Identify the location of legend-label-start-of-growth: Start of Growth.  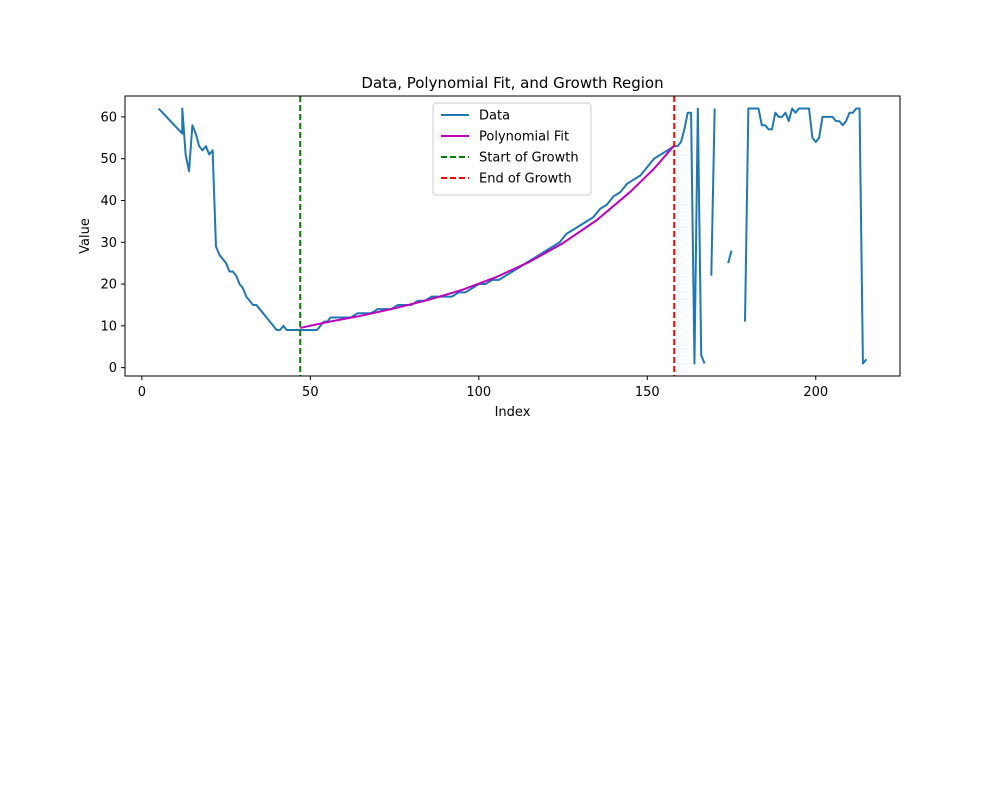
(529, 158).